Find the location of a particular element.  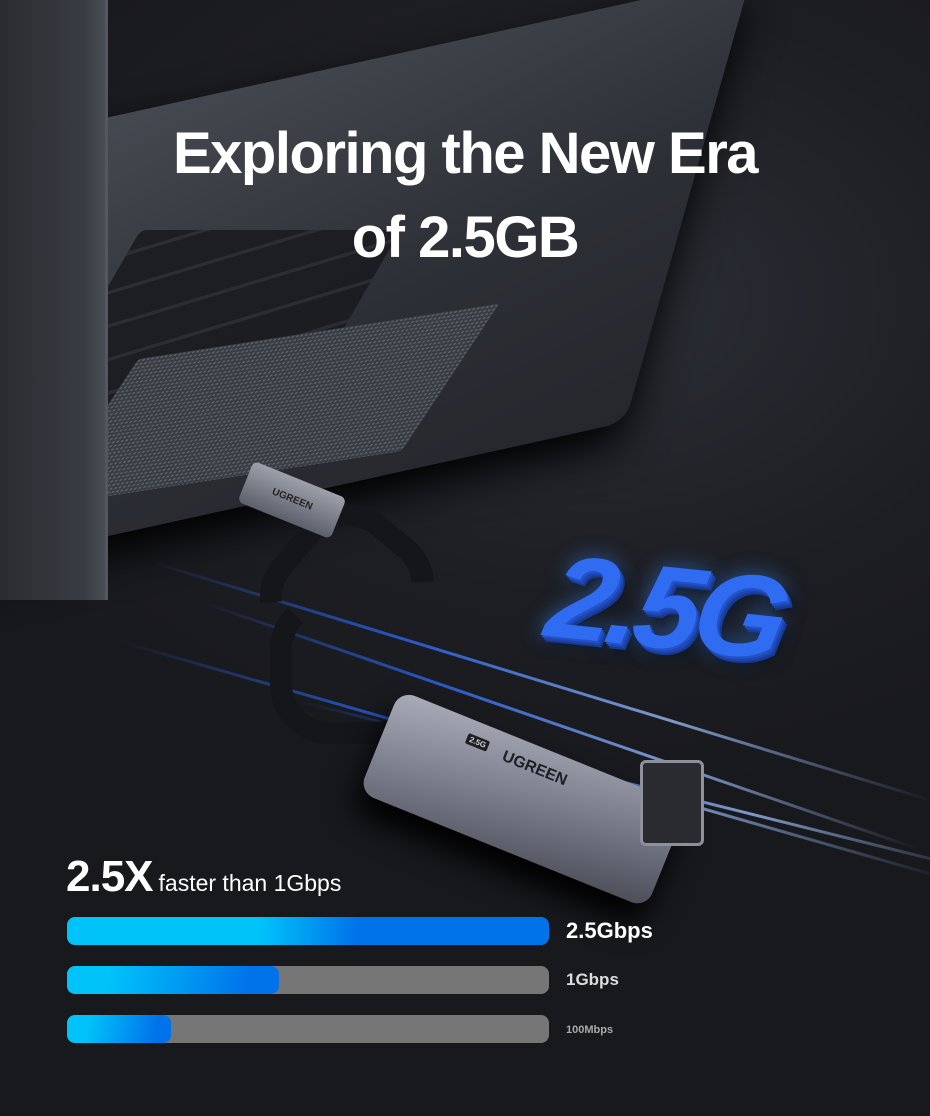

speed-bar-2-5gbps: 2.5Gbps is located at coordinates (377, 932).